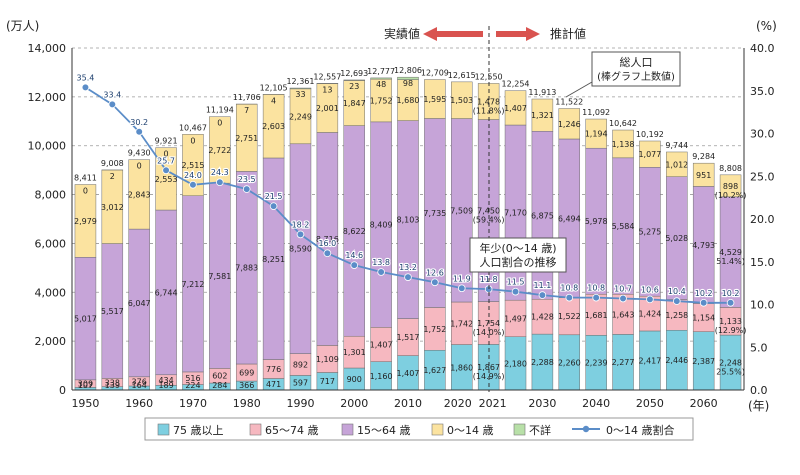  Describe the element at coordinates (408, 403) in the screenshot. I see `x-tick-label: 2010` at that location.